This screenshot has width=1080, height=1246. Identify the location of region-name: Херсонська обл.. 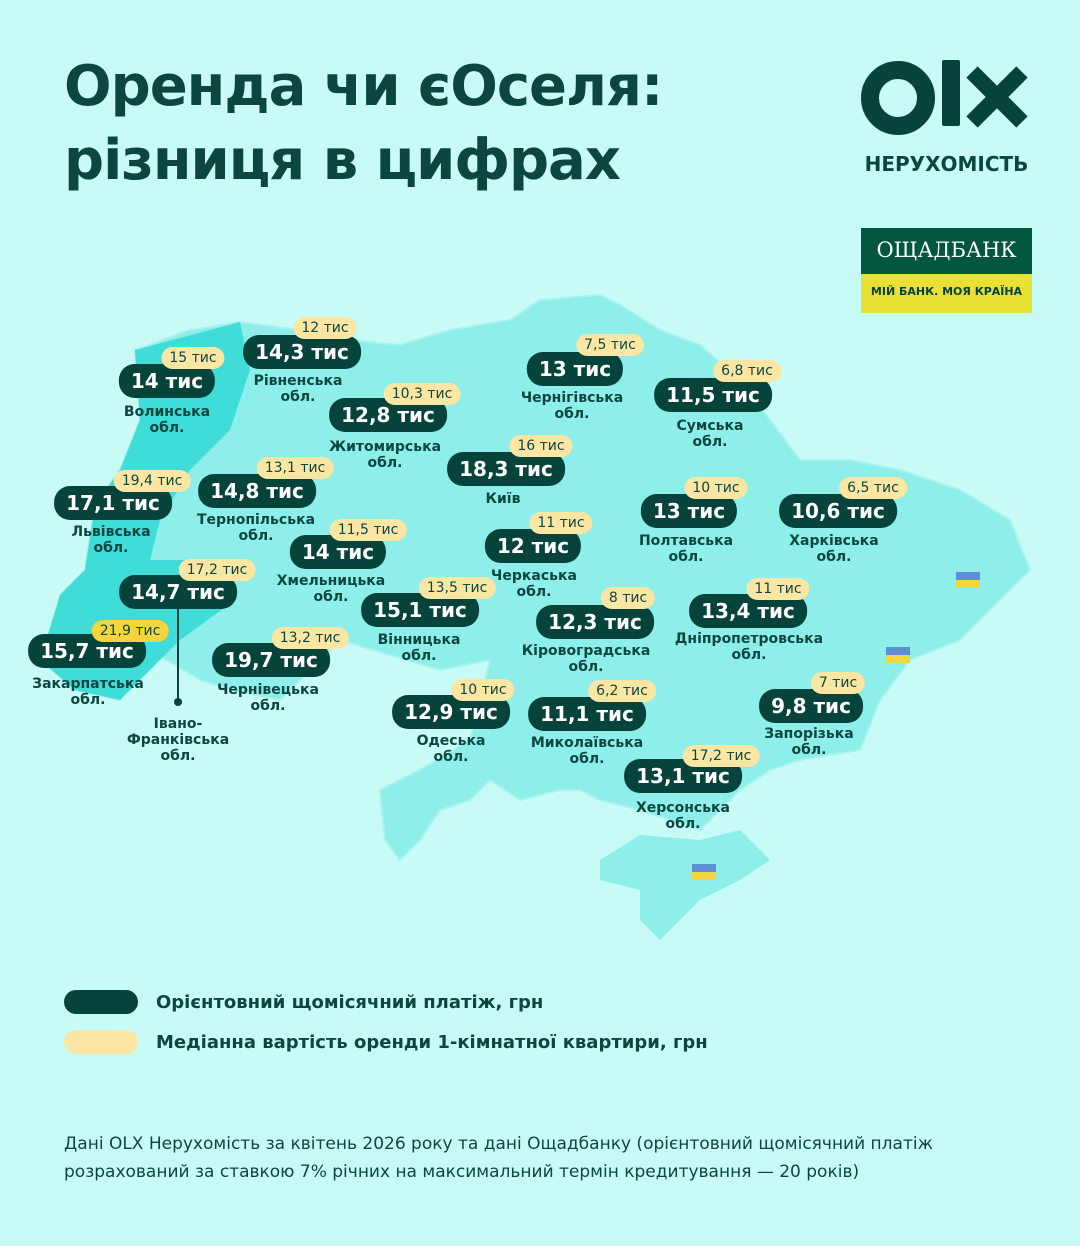
(683, 816).